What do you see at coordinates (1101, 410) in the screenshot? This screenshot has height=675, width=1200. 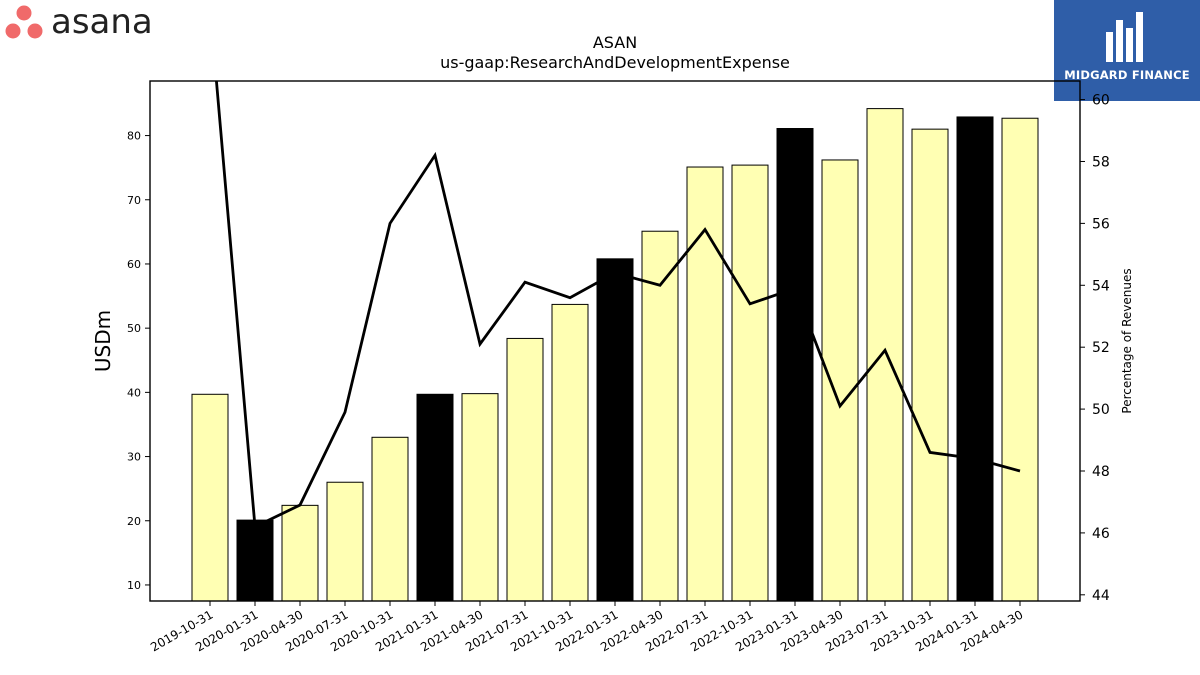 I see `y2-tick-label: 50` at bounding box center [1101, 410].